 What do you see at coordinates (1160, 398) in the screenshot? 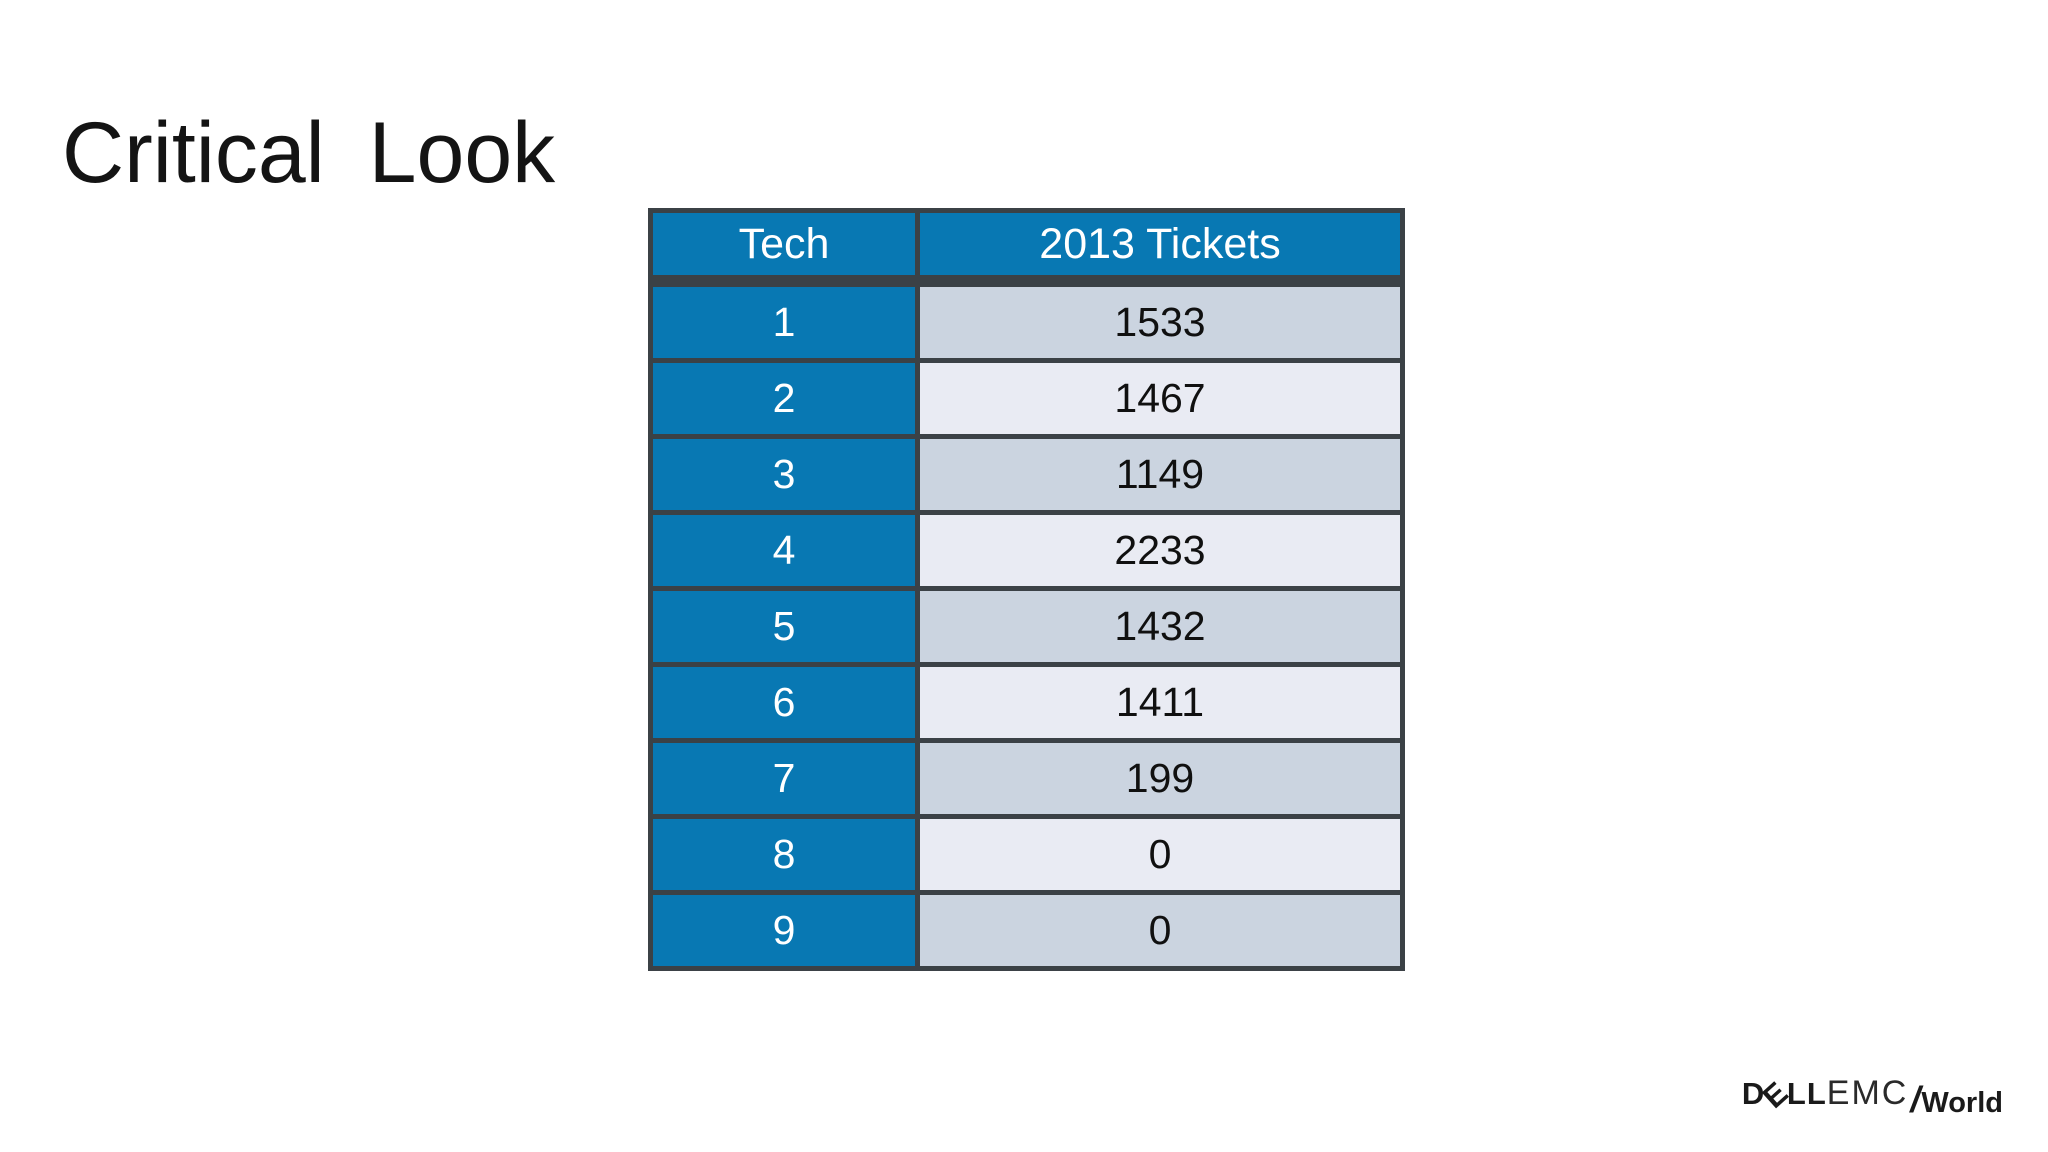
I see `tickets-cell: 1467` at bounding box center [1160, 398].